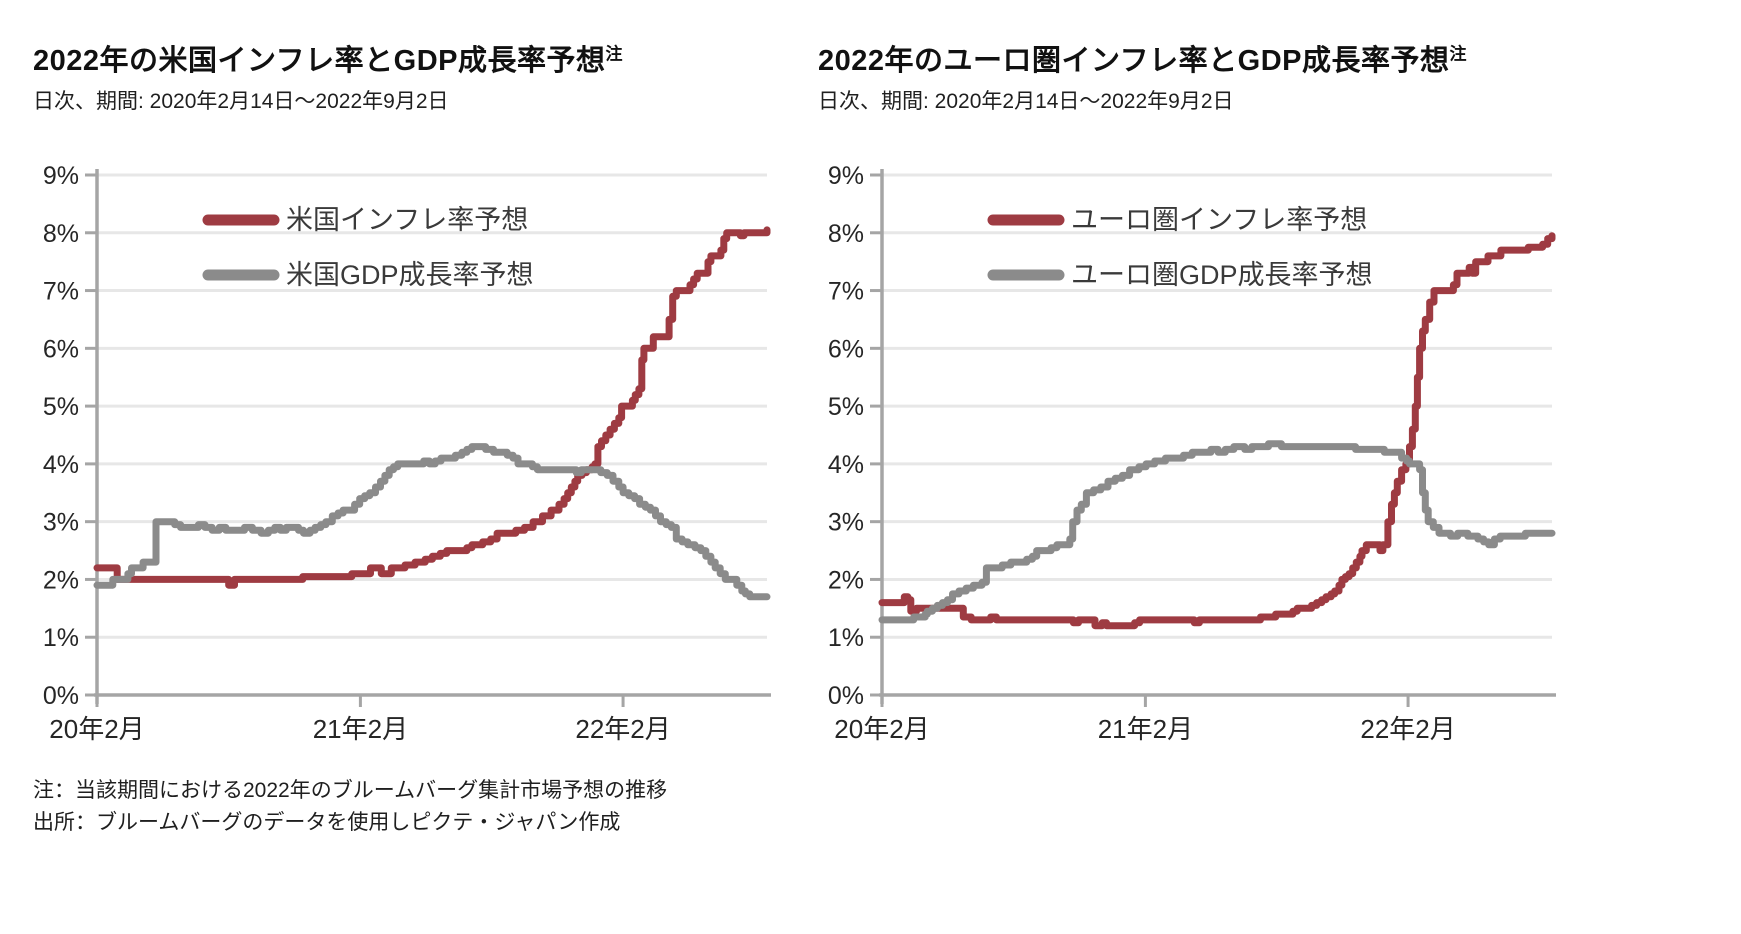 The image size is (1741, 934). I want to click on source-line: 出所：ブルームバーグのデータを使用しピクテ・ジャパン作成, so click(327, 822).